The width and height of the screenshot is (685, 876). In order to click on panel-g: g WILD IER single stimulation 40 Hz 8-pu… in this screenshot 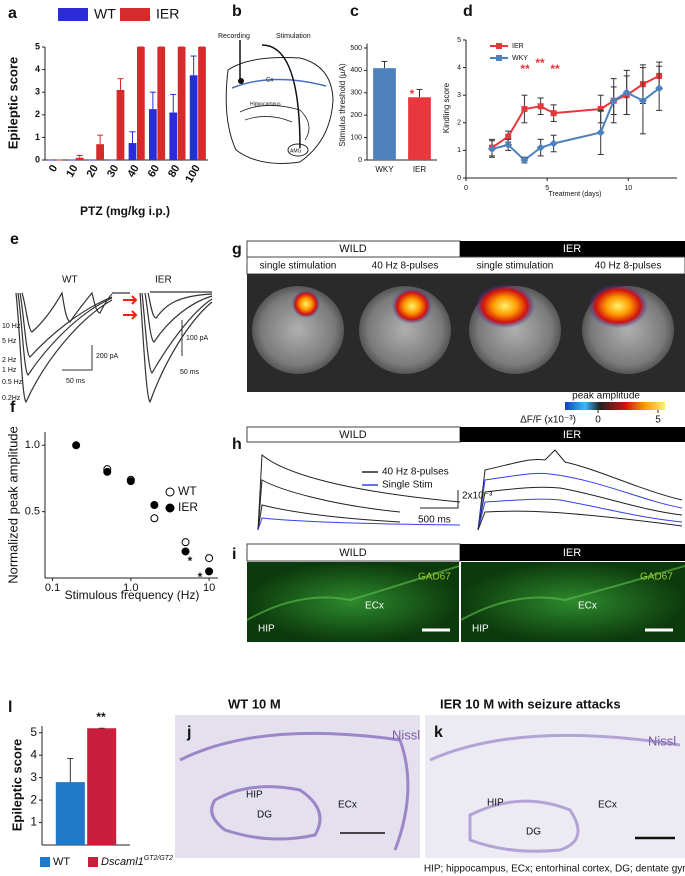, I will do `click(458, 333)`.